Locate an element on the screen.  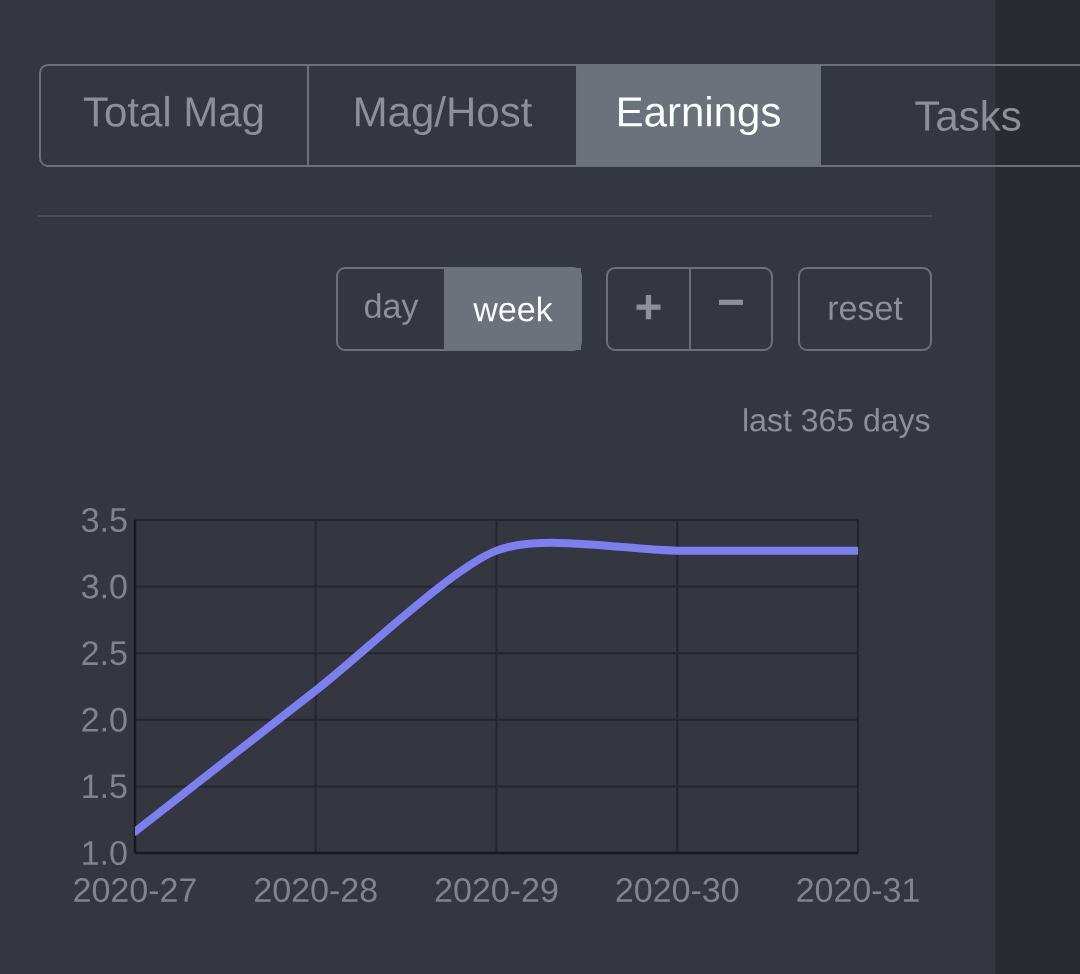
x-tick-label: 2020-27 is located at coordinates (135, 890).